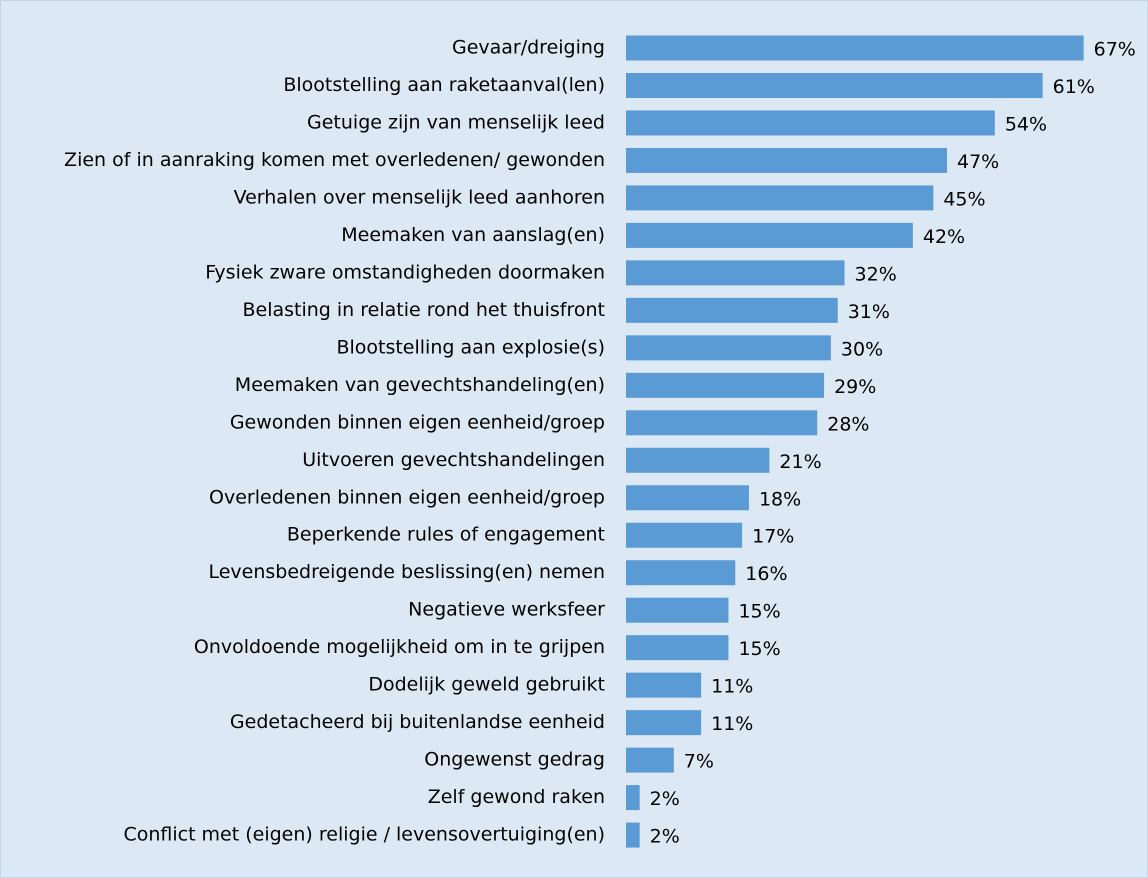 The width and height of the screenshot is (1148, 878). I want to click on category-label: Zelf gewond raken, so click(516, 797).